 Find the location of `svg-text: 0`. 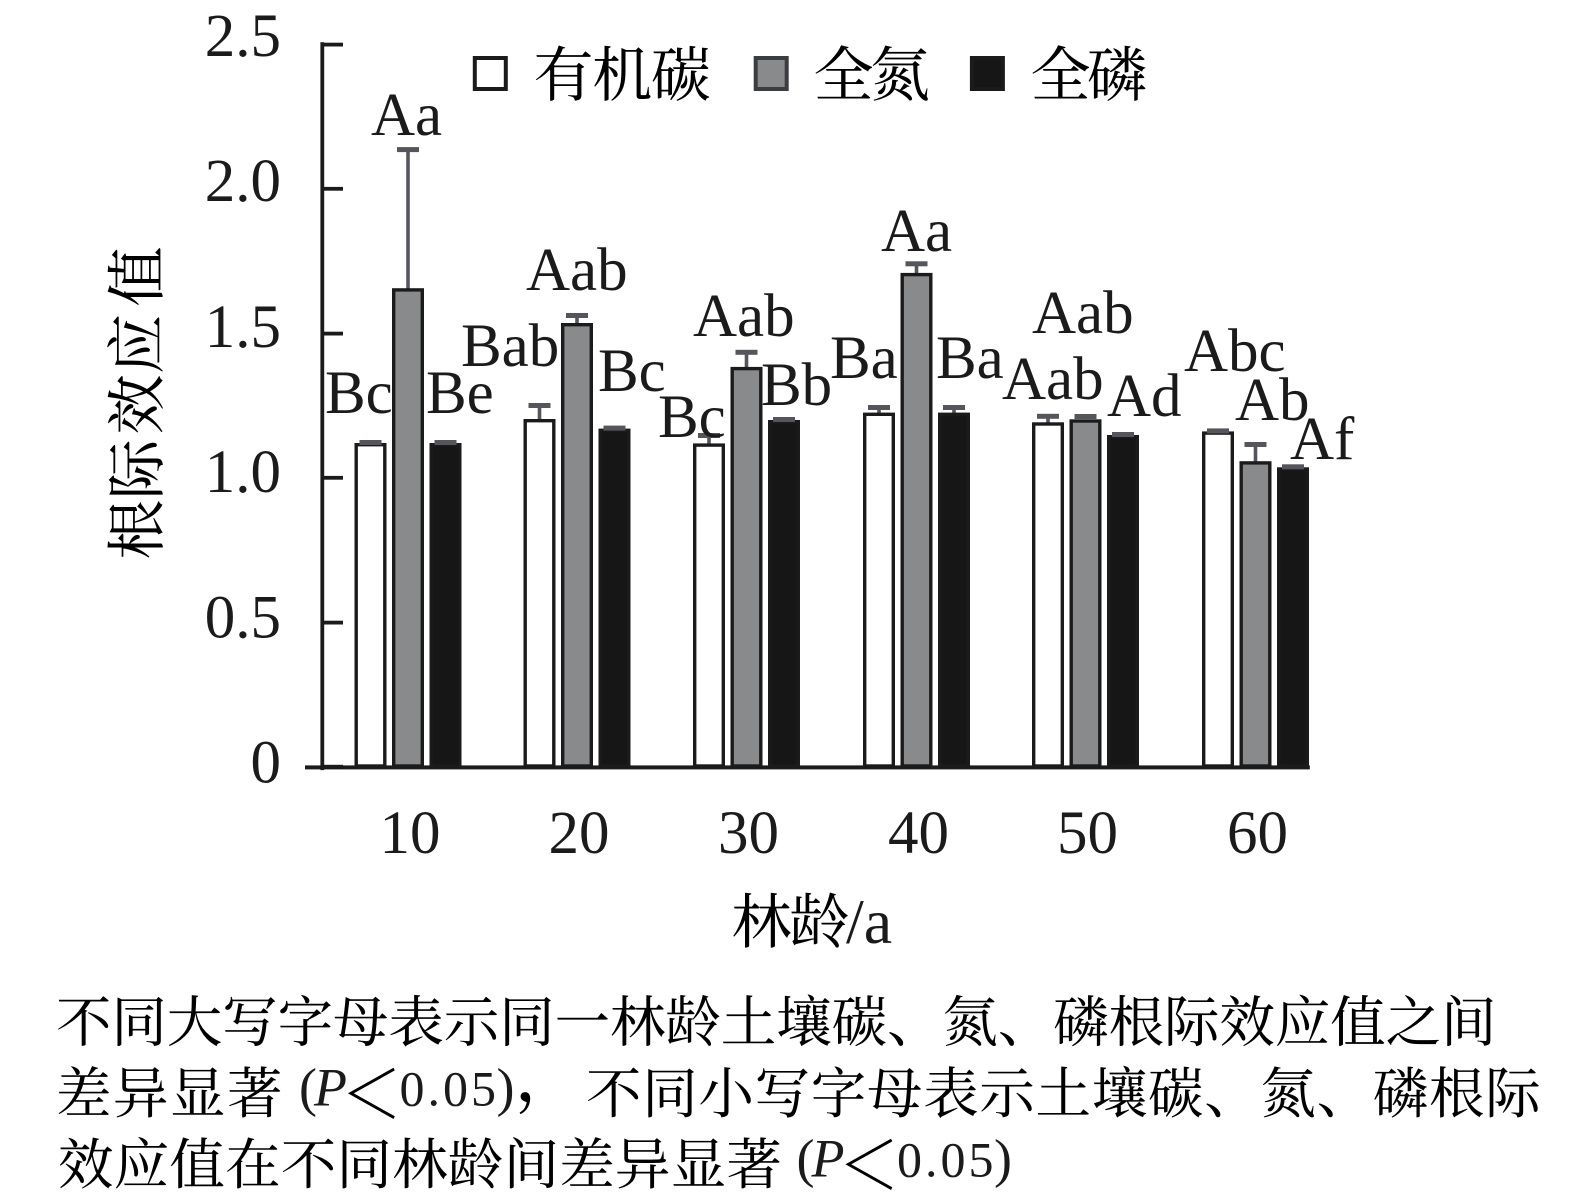

svg-text: 0 is located at coordinates (266, 763).